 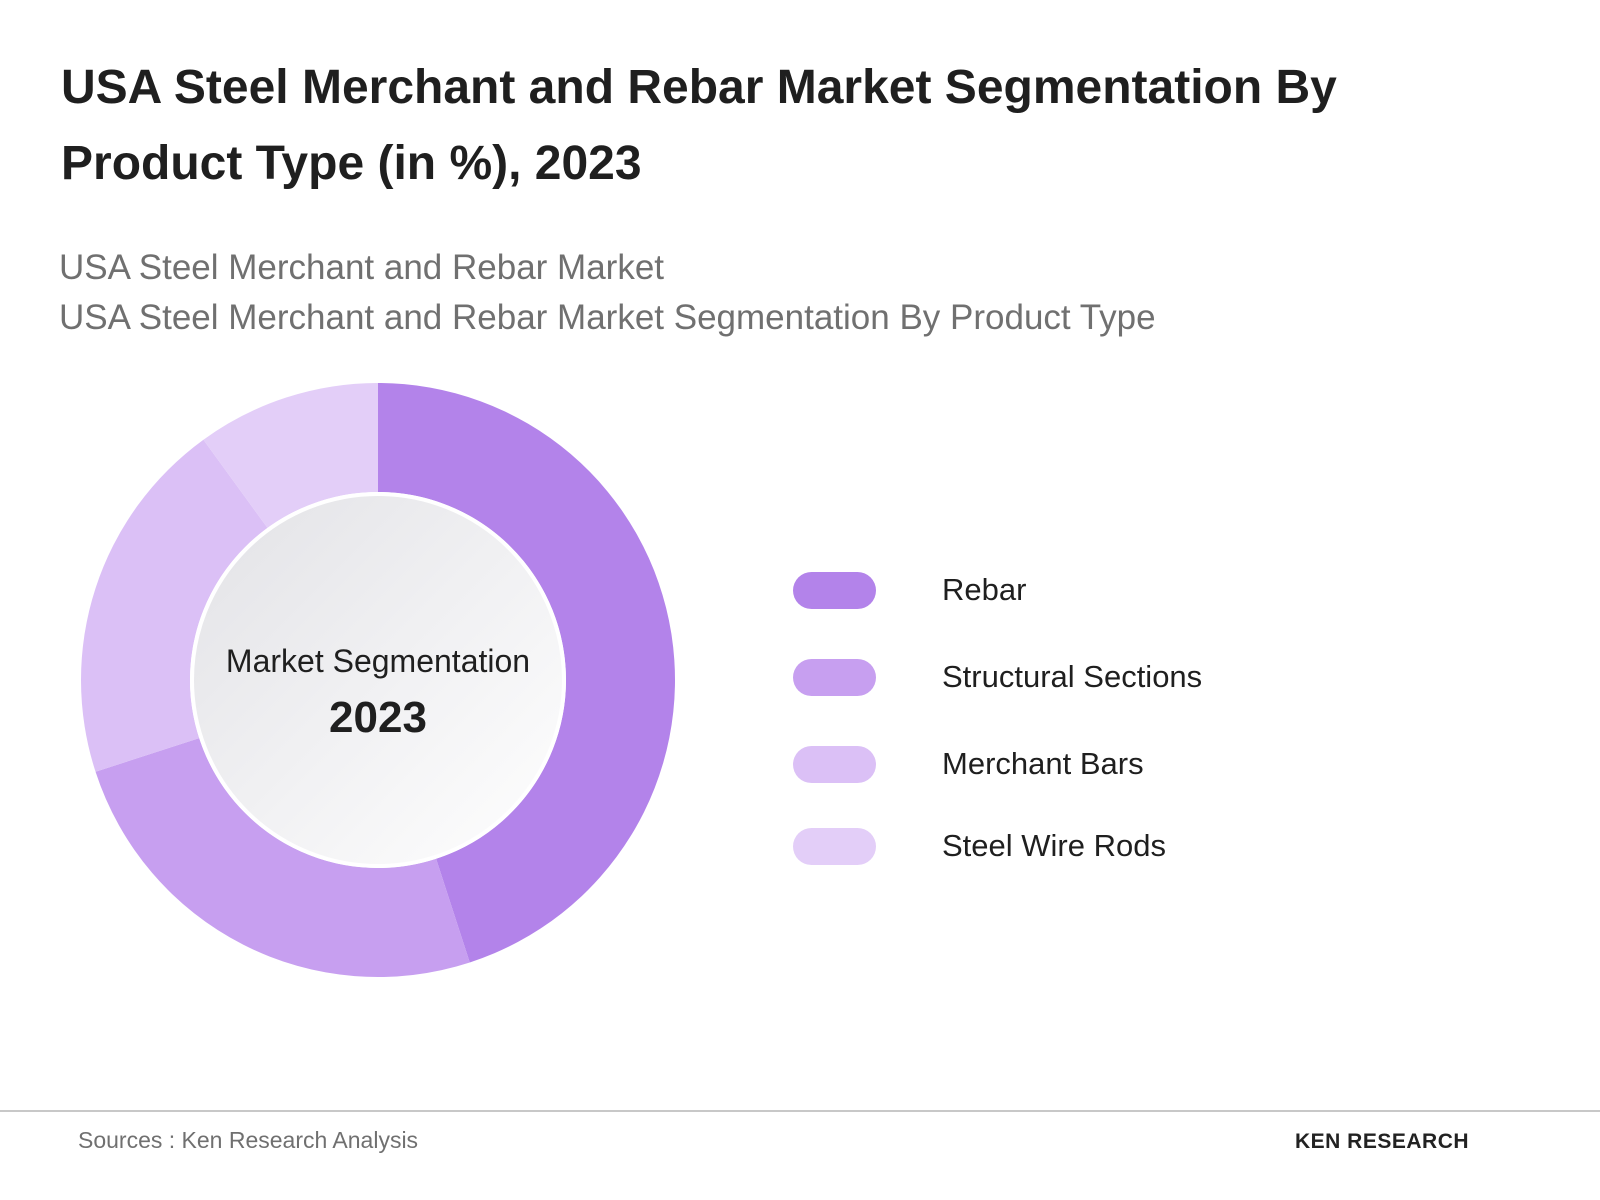 I want to click on subtitle: USA Steel Merchant and Rebar Market, so click(x=362, y=267).